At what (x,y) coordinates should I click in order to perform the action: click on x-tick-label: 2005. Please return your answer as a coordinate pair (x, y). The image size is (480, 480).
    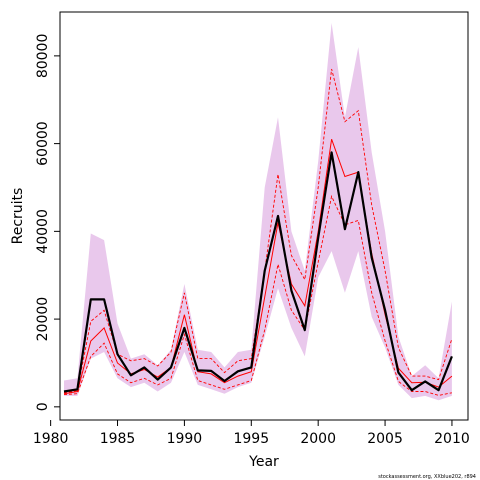
    Looking at the image, I should click on (385, 439).